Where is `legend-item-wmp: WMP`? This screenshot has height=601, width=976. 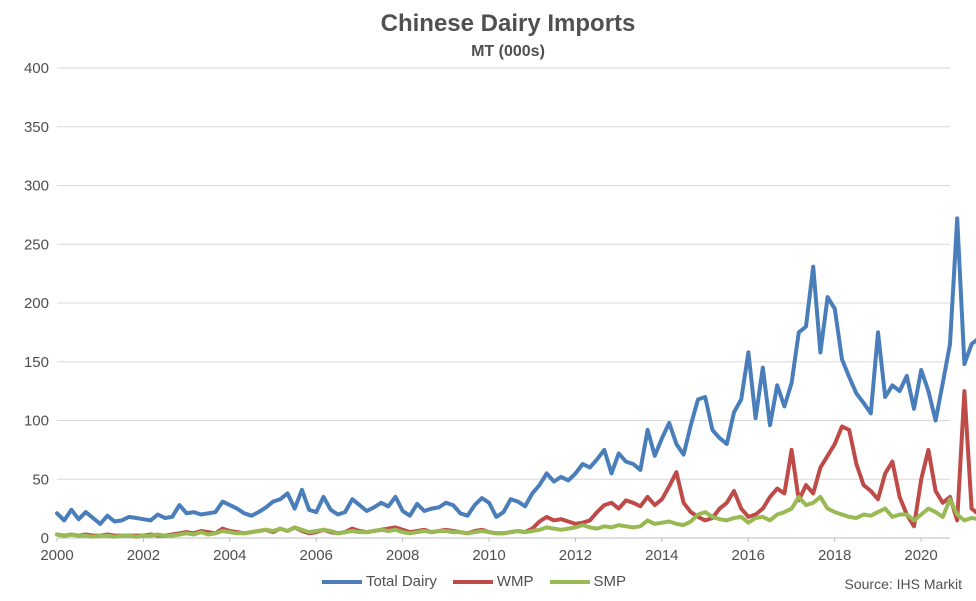
legend-item-wmp: WMP is located at coordinates (493, 581).